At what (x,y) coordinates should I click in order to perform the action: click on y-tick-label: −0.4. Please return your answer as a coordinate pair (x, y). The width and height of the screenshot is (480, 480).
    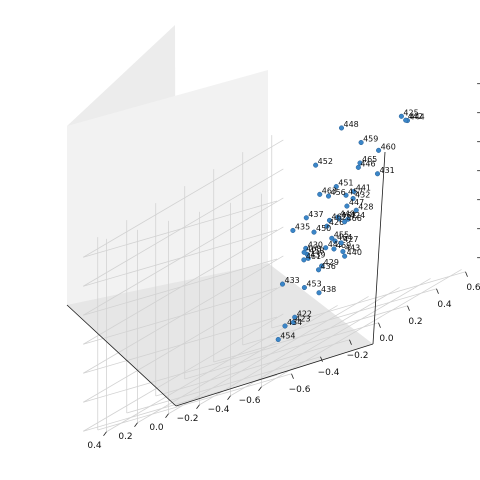
    Looking at the image, I should click on (329, 373).